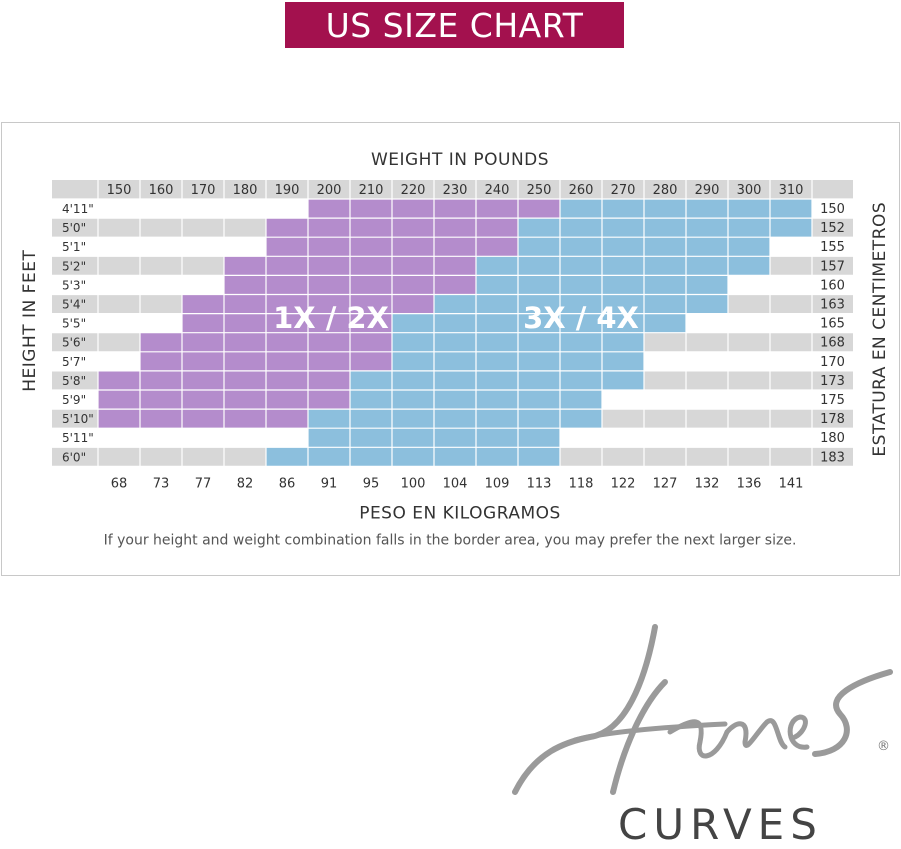 The image size is (901, 849). Describe the element at coordinates (329, 483) in the screenshot. I see `x-kg-tick: 91` at that location.